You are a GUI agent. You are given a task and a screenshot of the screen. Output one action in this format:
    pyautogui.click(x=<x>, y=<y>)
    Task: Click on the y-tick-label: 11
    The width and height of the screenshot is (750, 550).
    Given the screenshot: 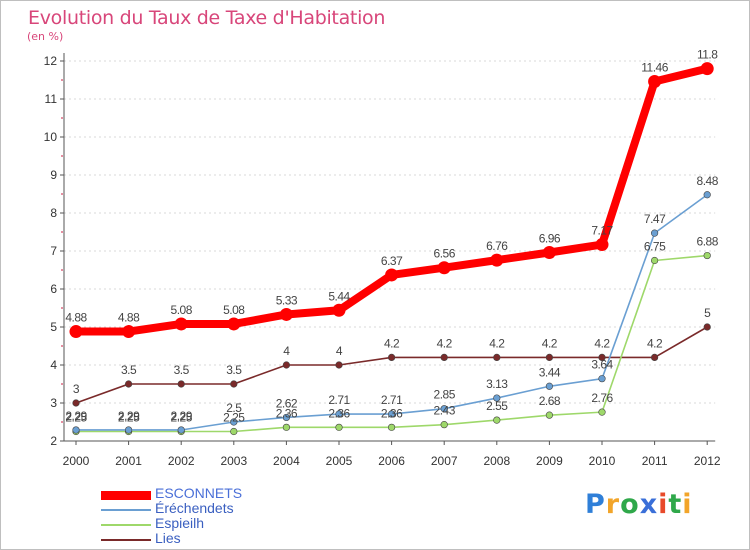 What is the action you would take?
    pyautogui.click(x=51, y=99)
    